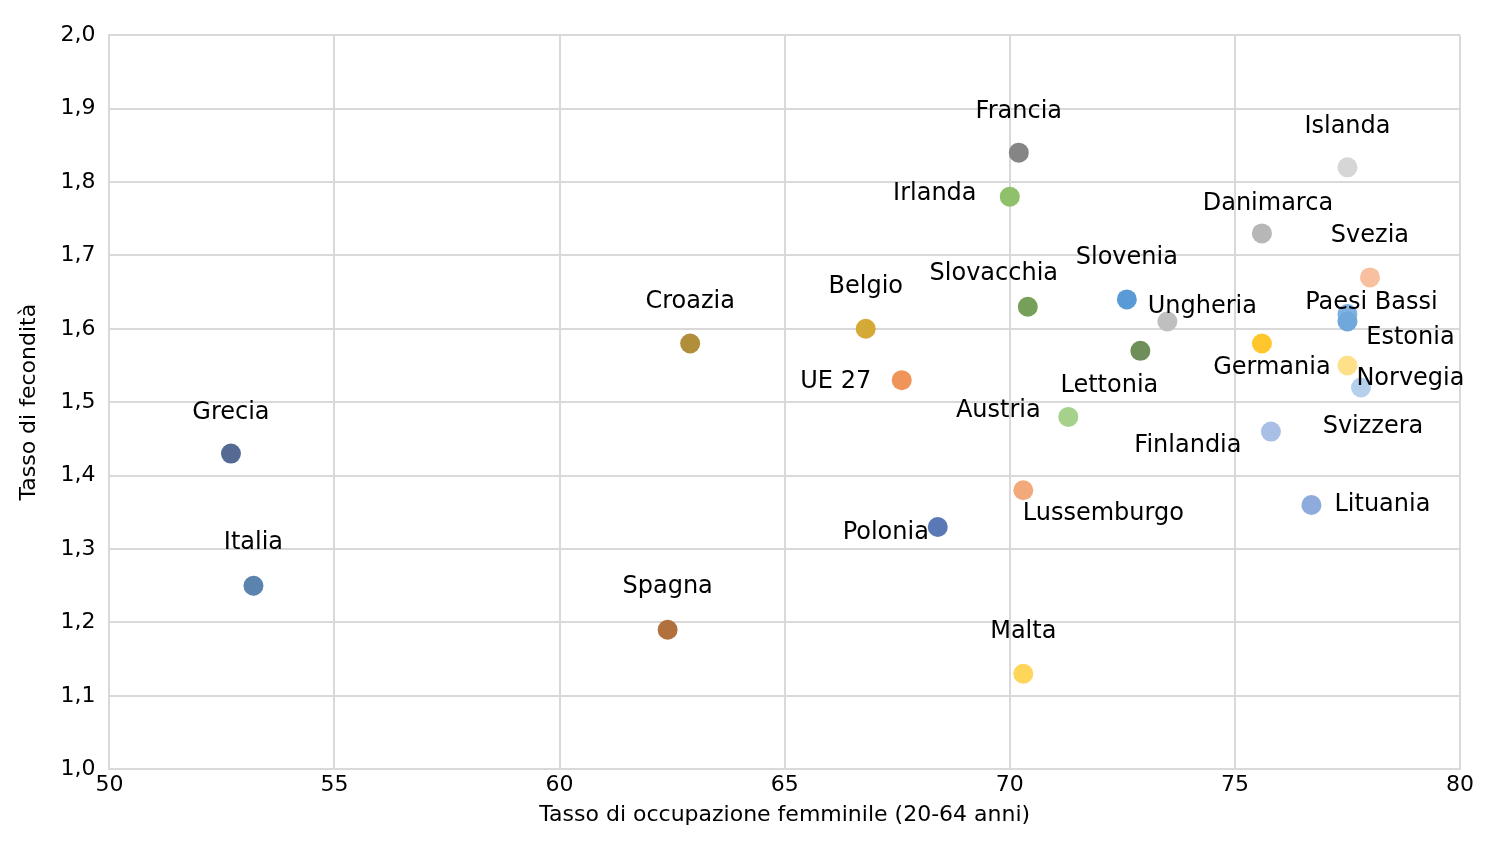 The image size is (1500, 843). Describe the element at coordinates (78, 474) in the screenshot. I see `y-tick-label: 1,4` at that location.